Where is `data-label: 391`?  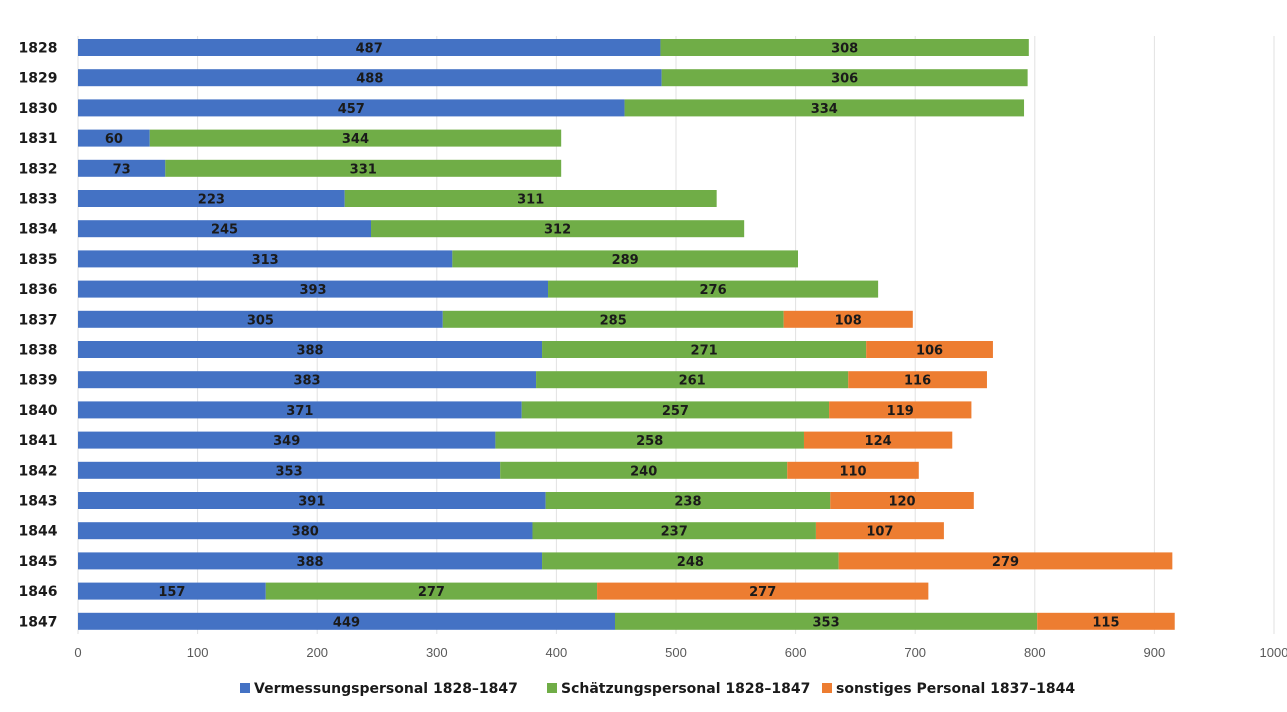 data-label: 391 is located at coordinates (311, 502).